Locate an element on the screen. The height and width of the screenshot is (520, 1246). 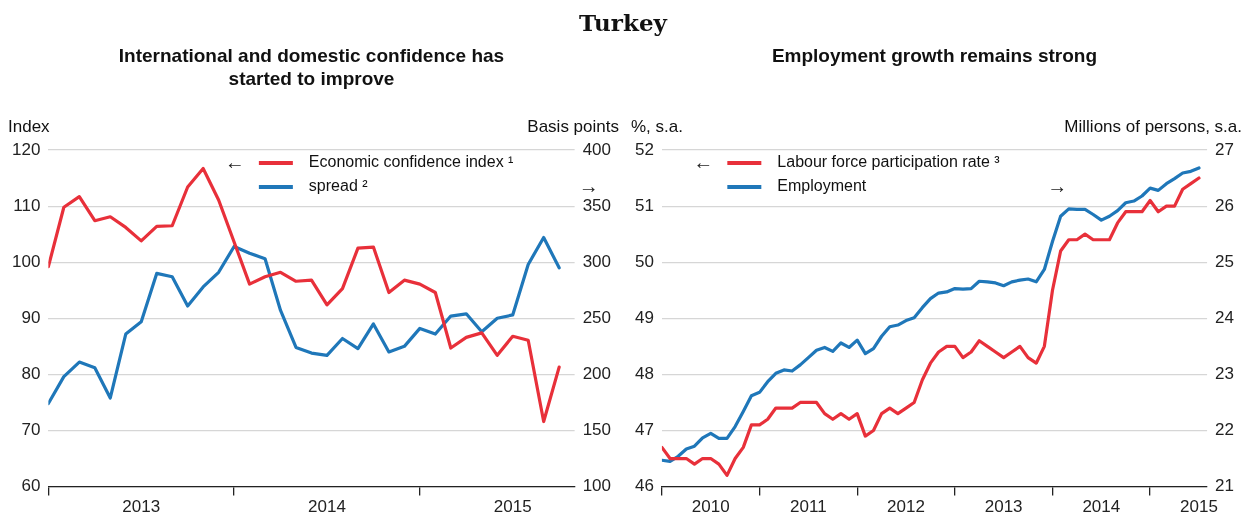
y2-tick-label: 100 is located at coordinates (597, 486).